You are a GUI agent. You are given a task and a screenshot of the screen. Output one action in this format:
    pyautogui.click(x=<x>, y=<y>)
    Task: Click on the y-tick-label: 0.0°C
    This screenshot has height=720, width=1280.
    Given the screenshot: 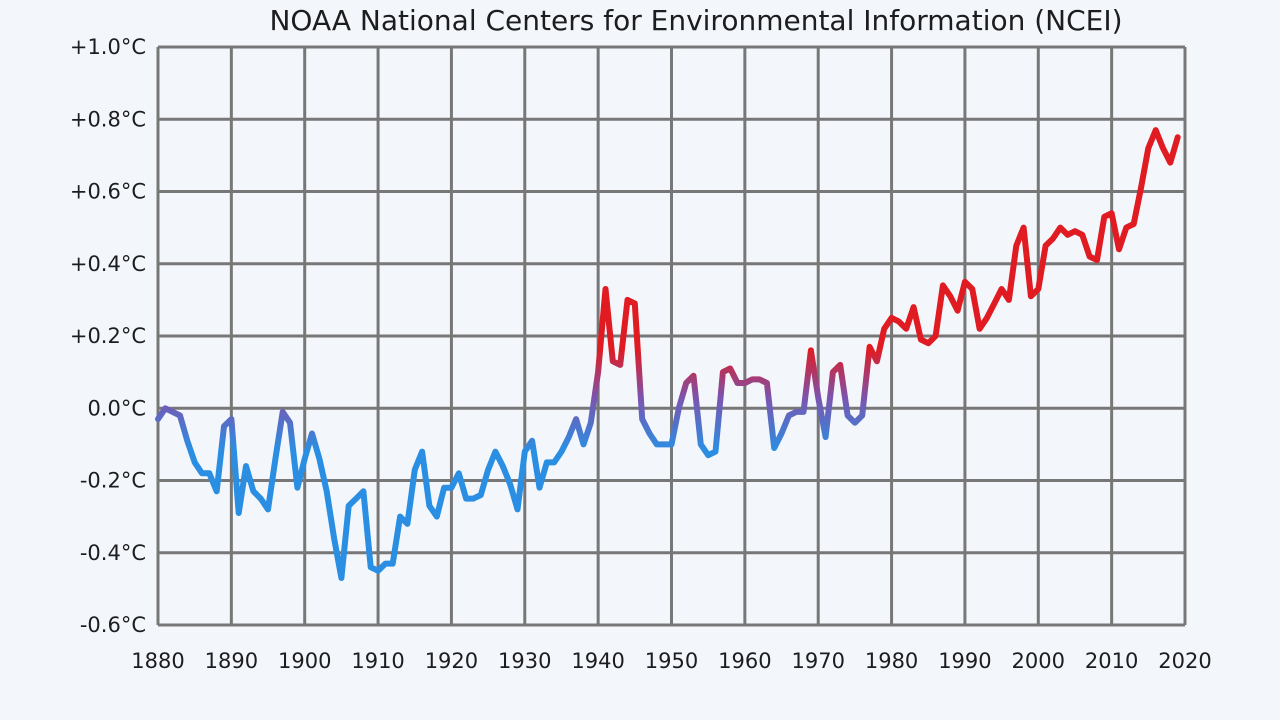 What is the action you would take?
    pyautogui.click(x=116, y=408)
    